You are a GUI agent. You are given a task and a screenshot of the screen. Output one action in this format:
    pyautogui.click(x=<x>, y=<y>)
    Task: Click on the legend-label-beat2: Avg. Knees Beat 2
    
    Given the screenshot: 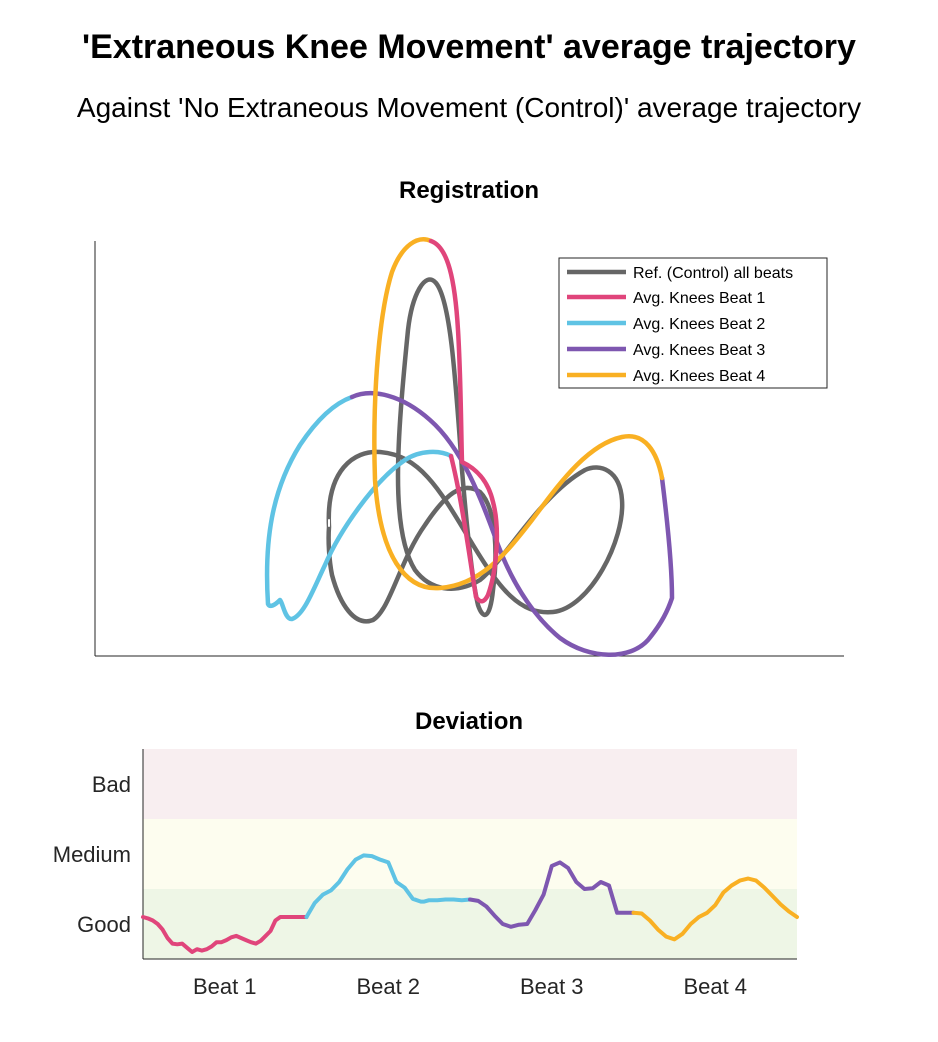 What is the action you would take?
    pyautogui.click(x=699, y=324)
    